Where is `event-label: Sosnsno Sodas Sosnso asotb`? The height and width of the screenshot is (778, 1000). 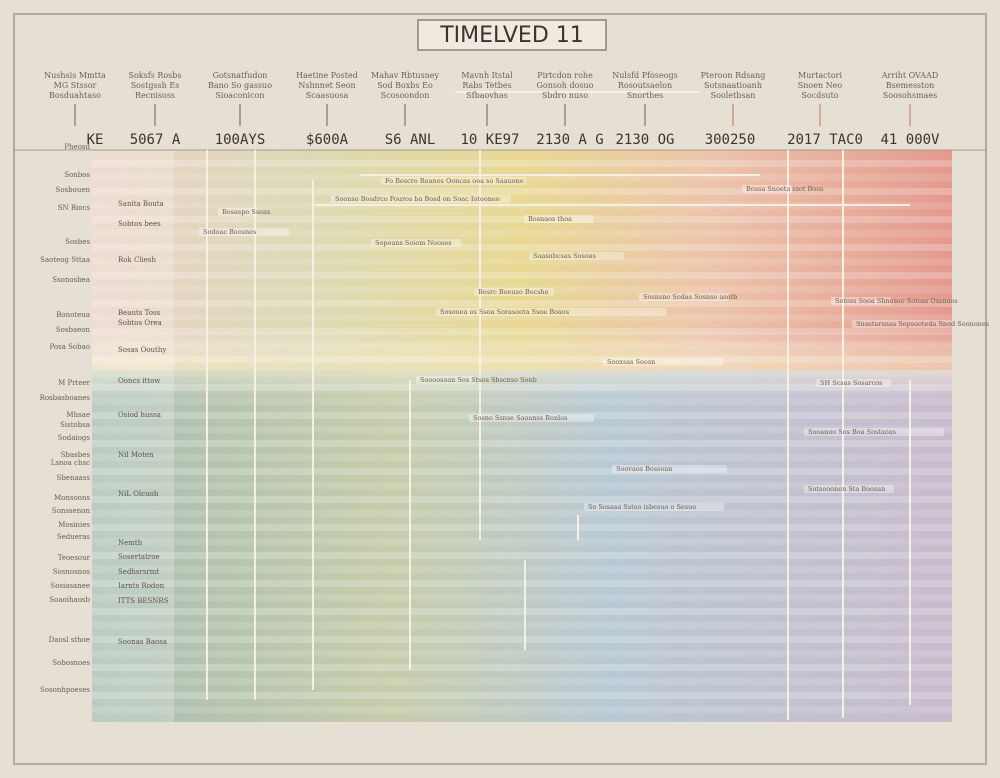
event-label: Sosnsno Sodas Sosnso asotb is located at coordinates (690, 297).